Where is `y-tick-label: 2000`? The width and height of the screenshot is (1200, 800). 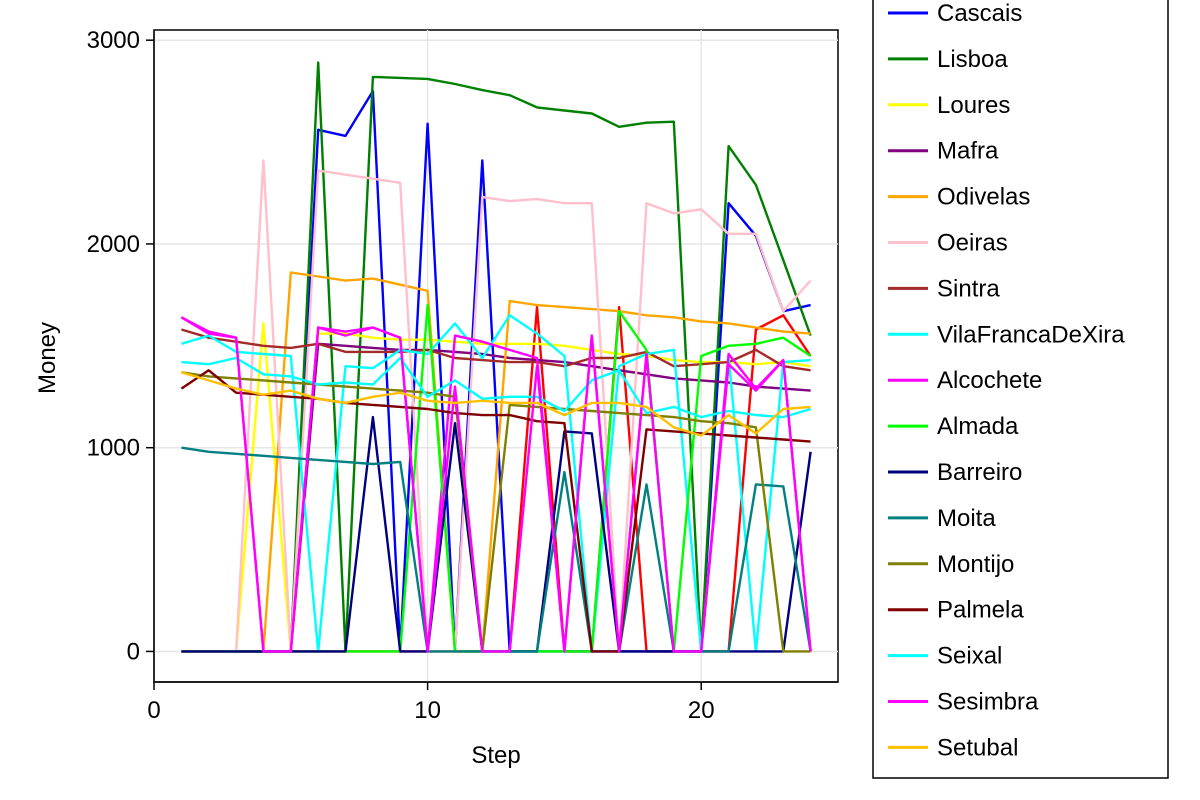
y-tick-label: 2000 is located at coordinates (113, 244).